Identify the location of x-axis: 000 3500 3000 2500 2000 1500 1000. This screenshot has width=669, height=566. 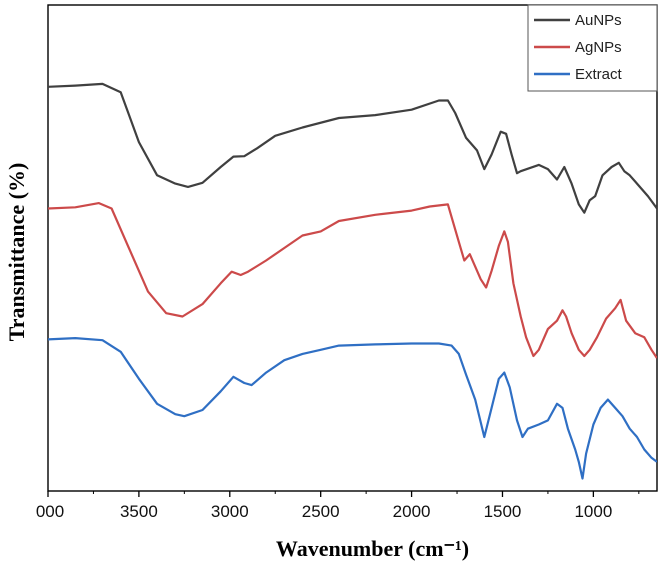
(338, 506).